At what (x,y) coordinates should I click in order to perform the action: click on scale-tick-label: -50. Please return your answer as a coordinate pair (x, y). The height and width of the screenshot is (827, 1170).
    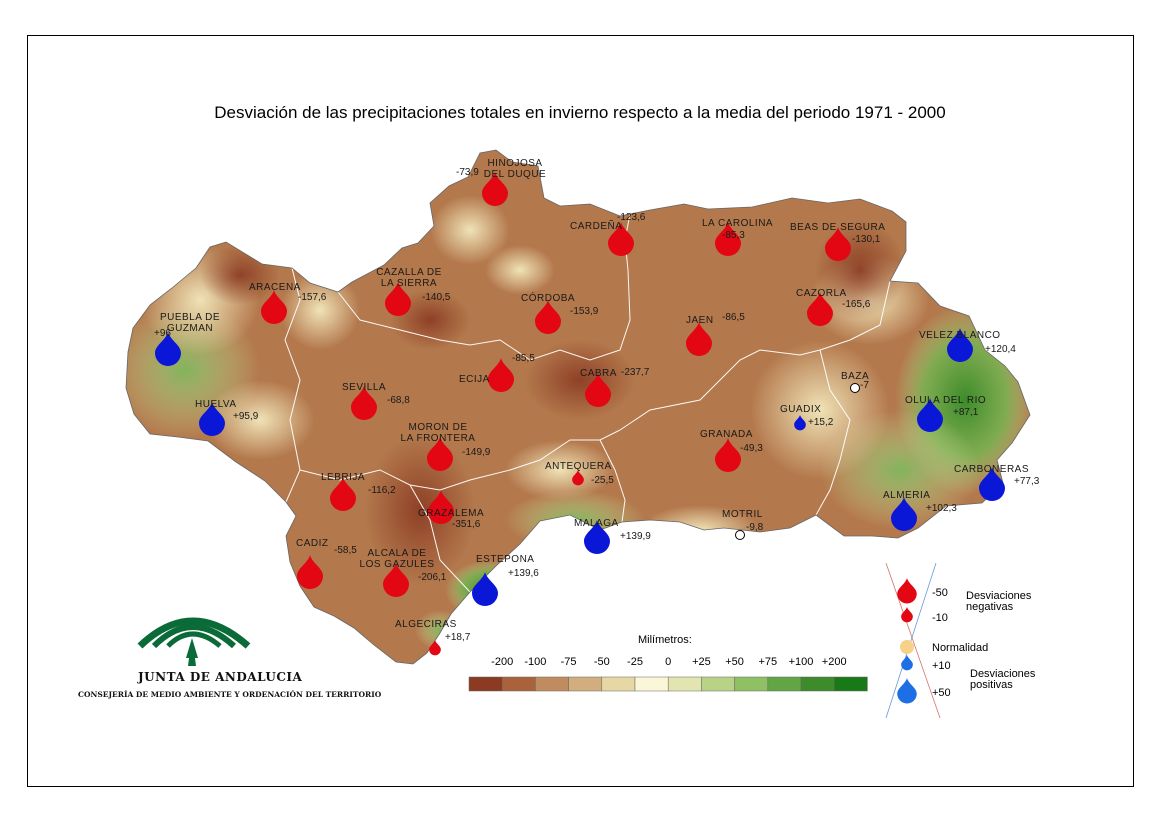
    Looking at the image, I should click on (602, 662).